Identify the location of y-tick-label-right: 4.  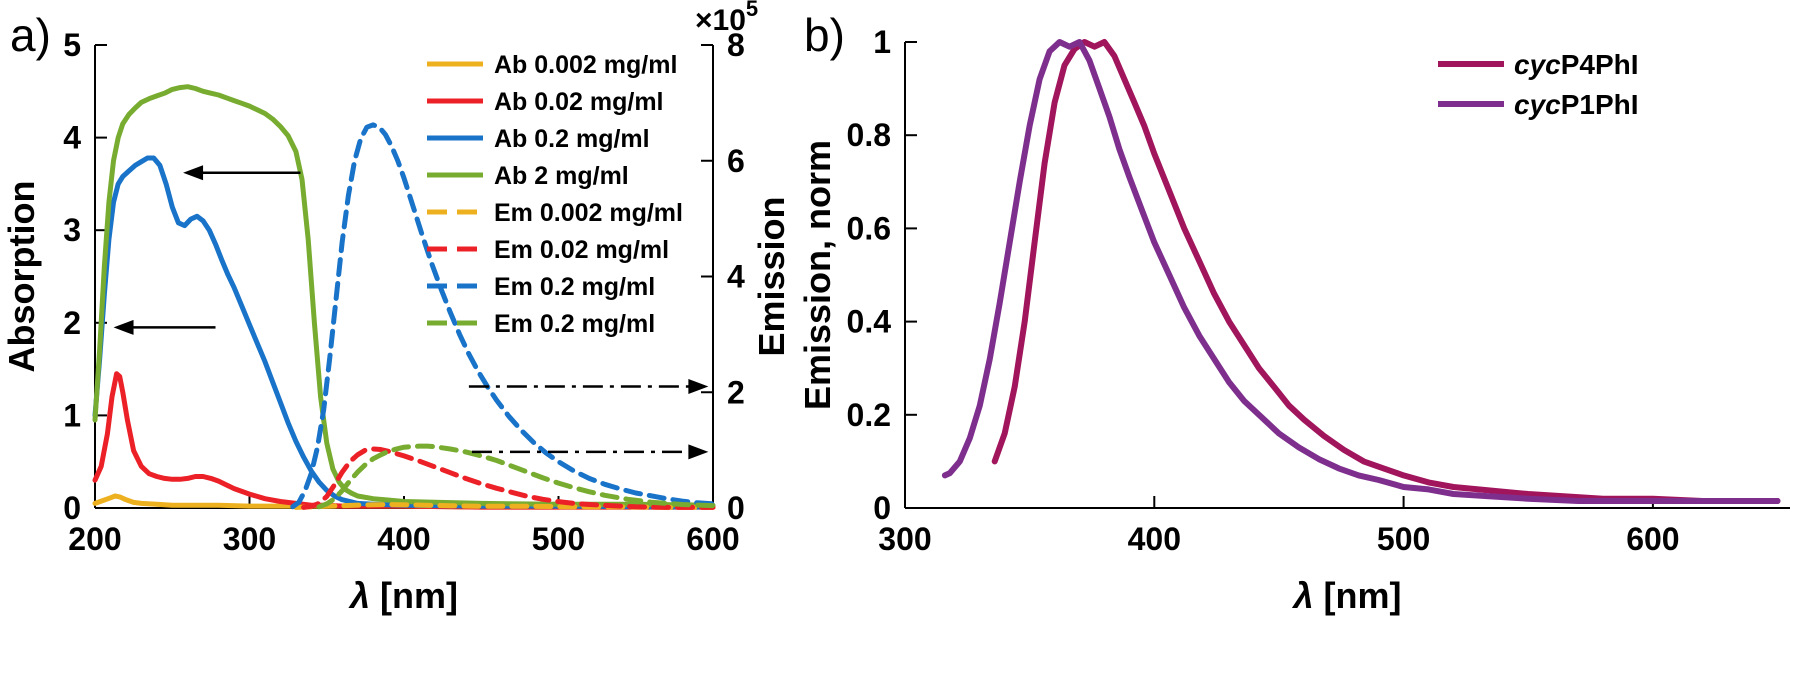
(736, 277).